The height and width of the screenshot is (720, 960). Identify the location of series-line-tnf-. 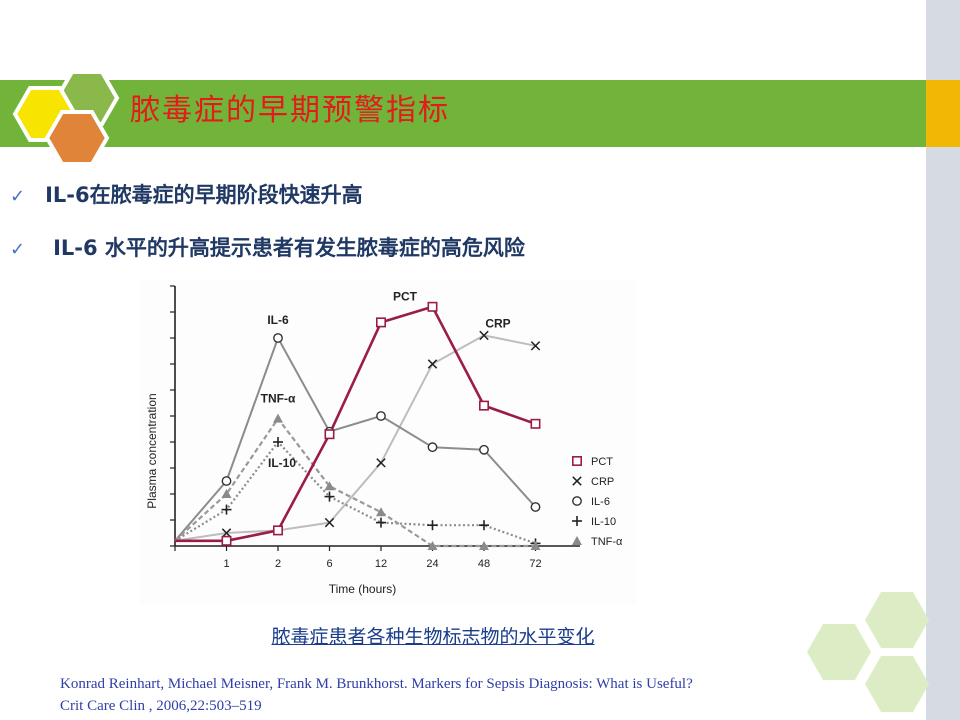
(355, 482).